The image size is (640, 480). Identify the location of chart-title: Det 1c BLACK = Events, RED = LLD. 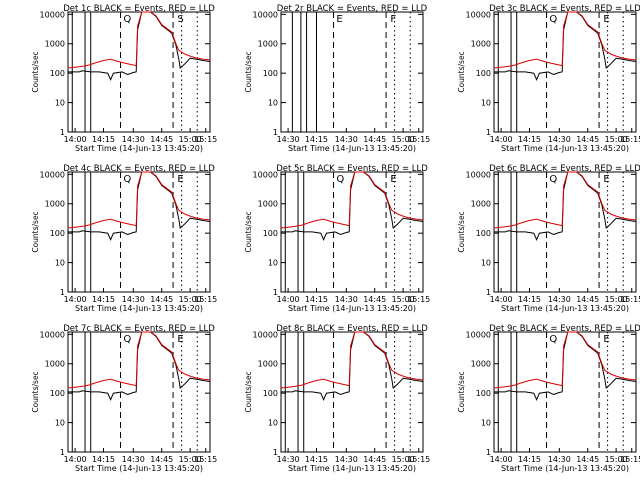
(139, 9).